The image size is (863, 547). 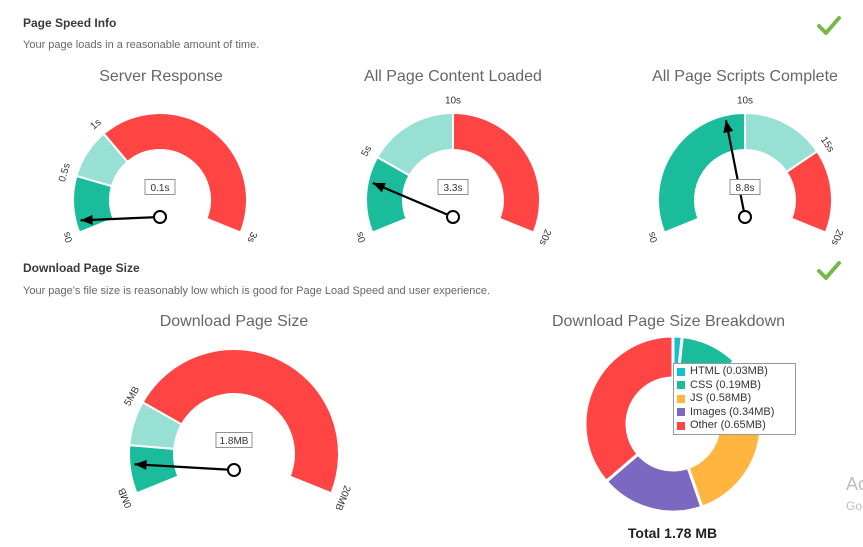 What do you see at coordinates (161, 76) in the screenshot?
I see `server-response-title: Server Response` at bounding box center [161, 76].